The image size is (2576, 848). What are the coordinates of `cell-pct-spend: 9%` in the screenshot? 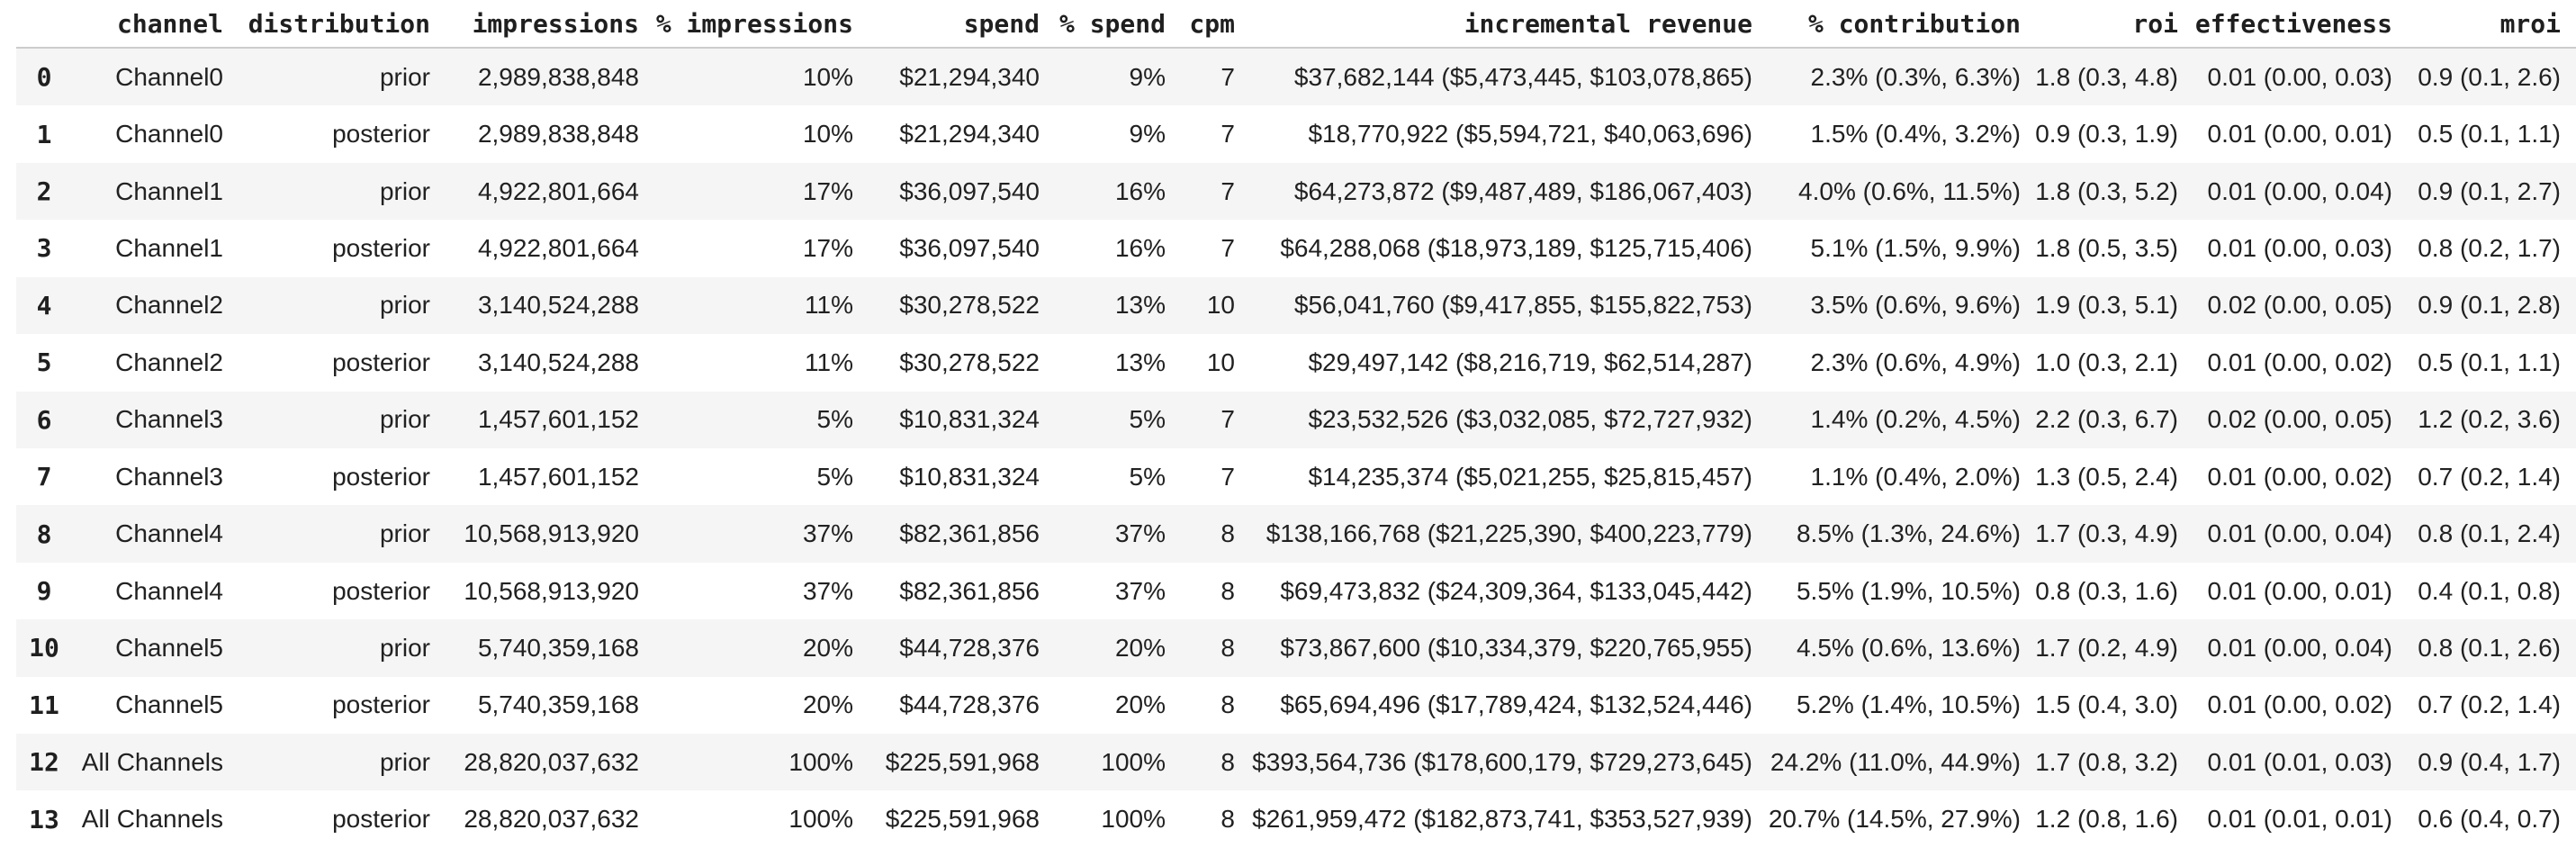 It's located at (1147, 76).